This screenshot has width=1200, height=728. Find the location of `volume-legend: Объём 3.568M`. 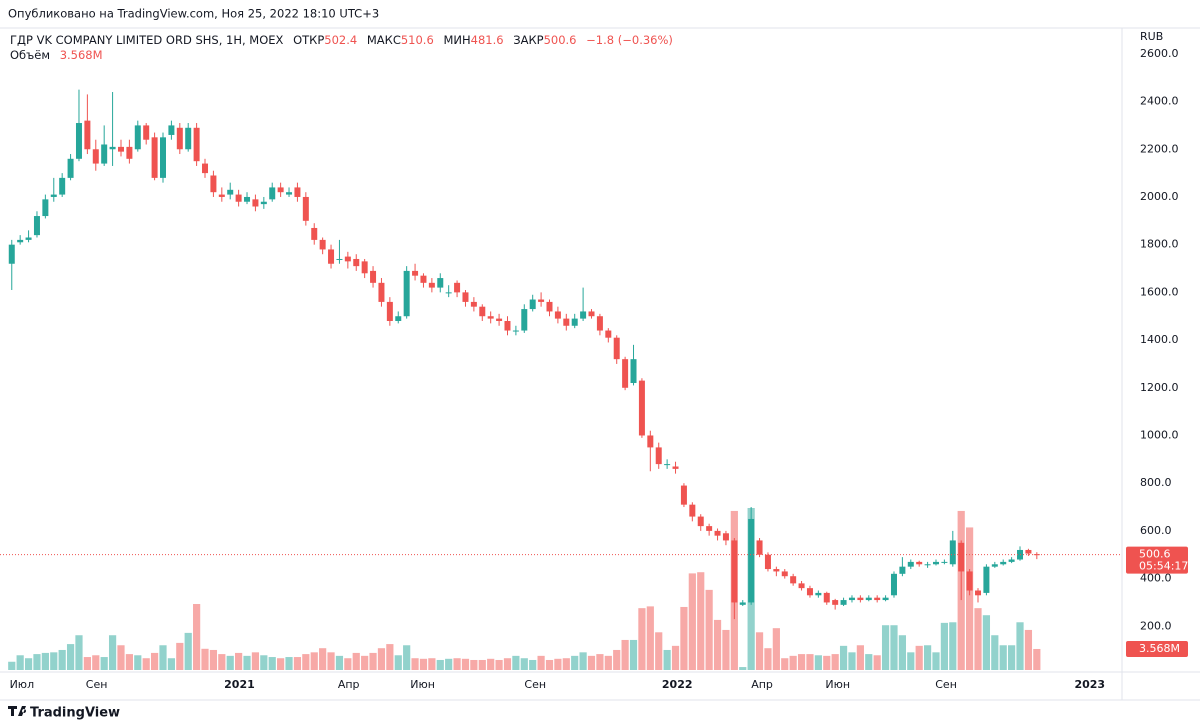

volume-legend: Объём 3.568M is located at coordinates (56, 55).